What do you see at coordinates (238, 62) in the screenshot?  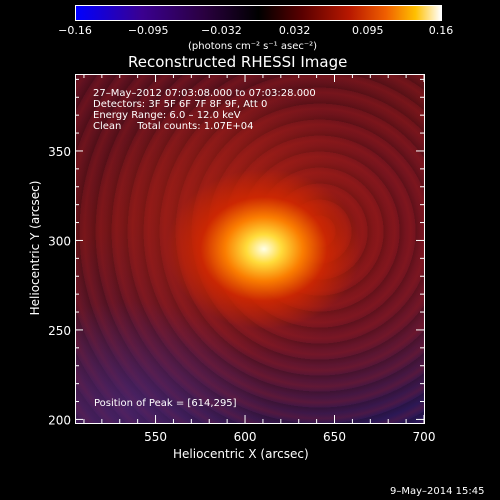 I see `chart-title: Reconstructed RHESSI Image` at bounding box center [238, 62].